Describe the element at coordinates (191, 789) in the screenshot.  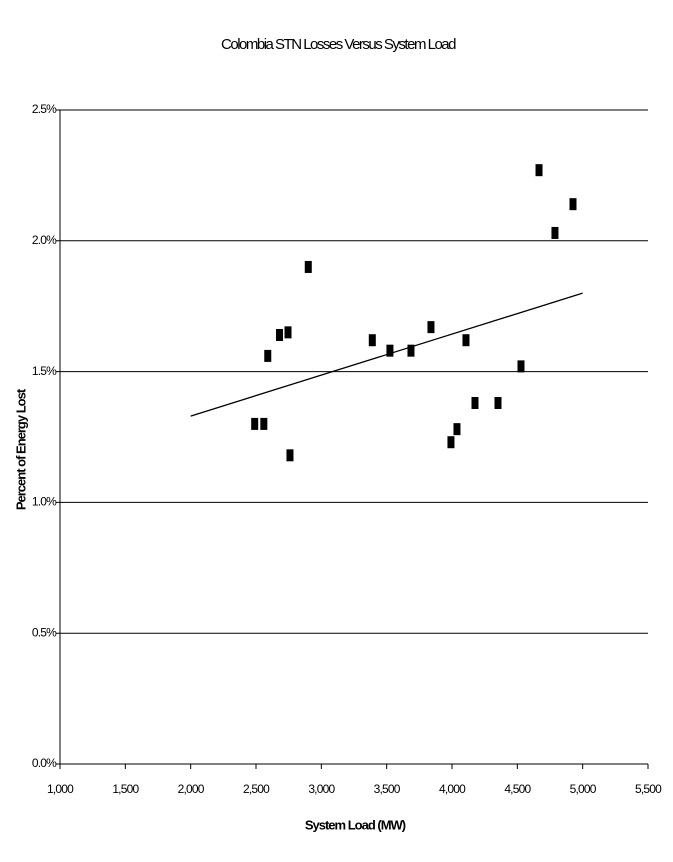
I see `x-tick-label: 2,000` at that location.